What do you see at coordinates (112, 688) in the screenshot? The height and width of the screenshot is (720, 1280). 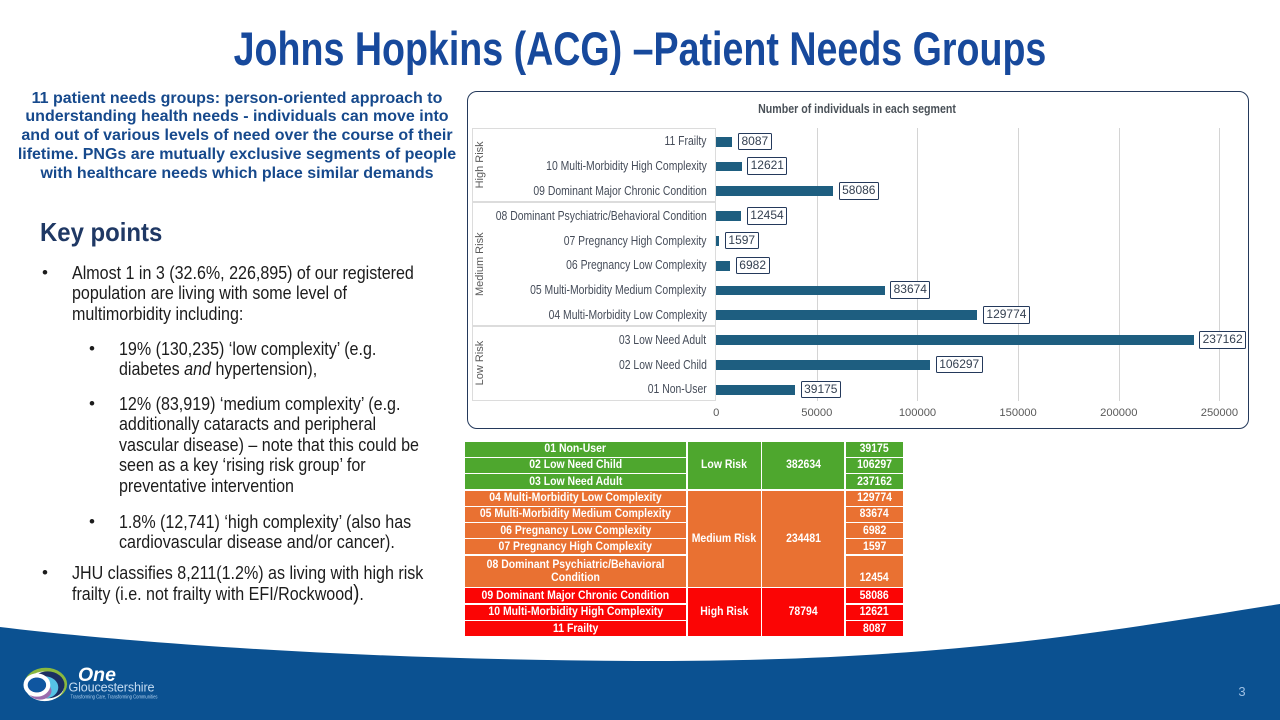 I see `svg-text: Gloucestershire` at bounding box center [112, 688].